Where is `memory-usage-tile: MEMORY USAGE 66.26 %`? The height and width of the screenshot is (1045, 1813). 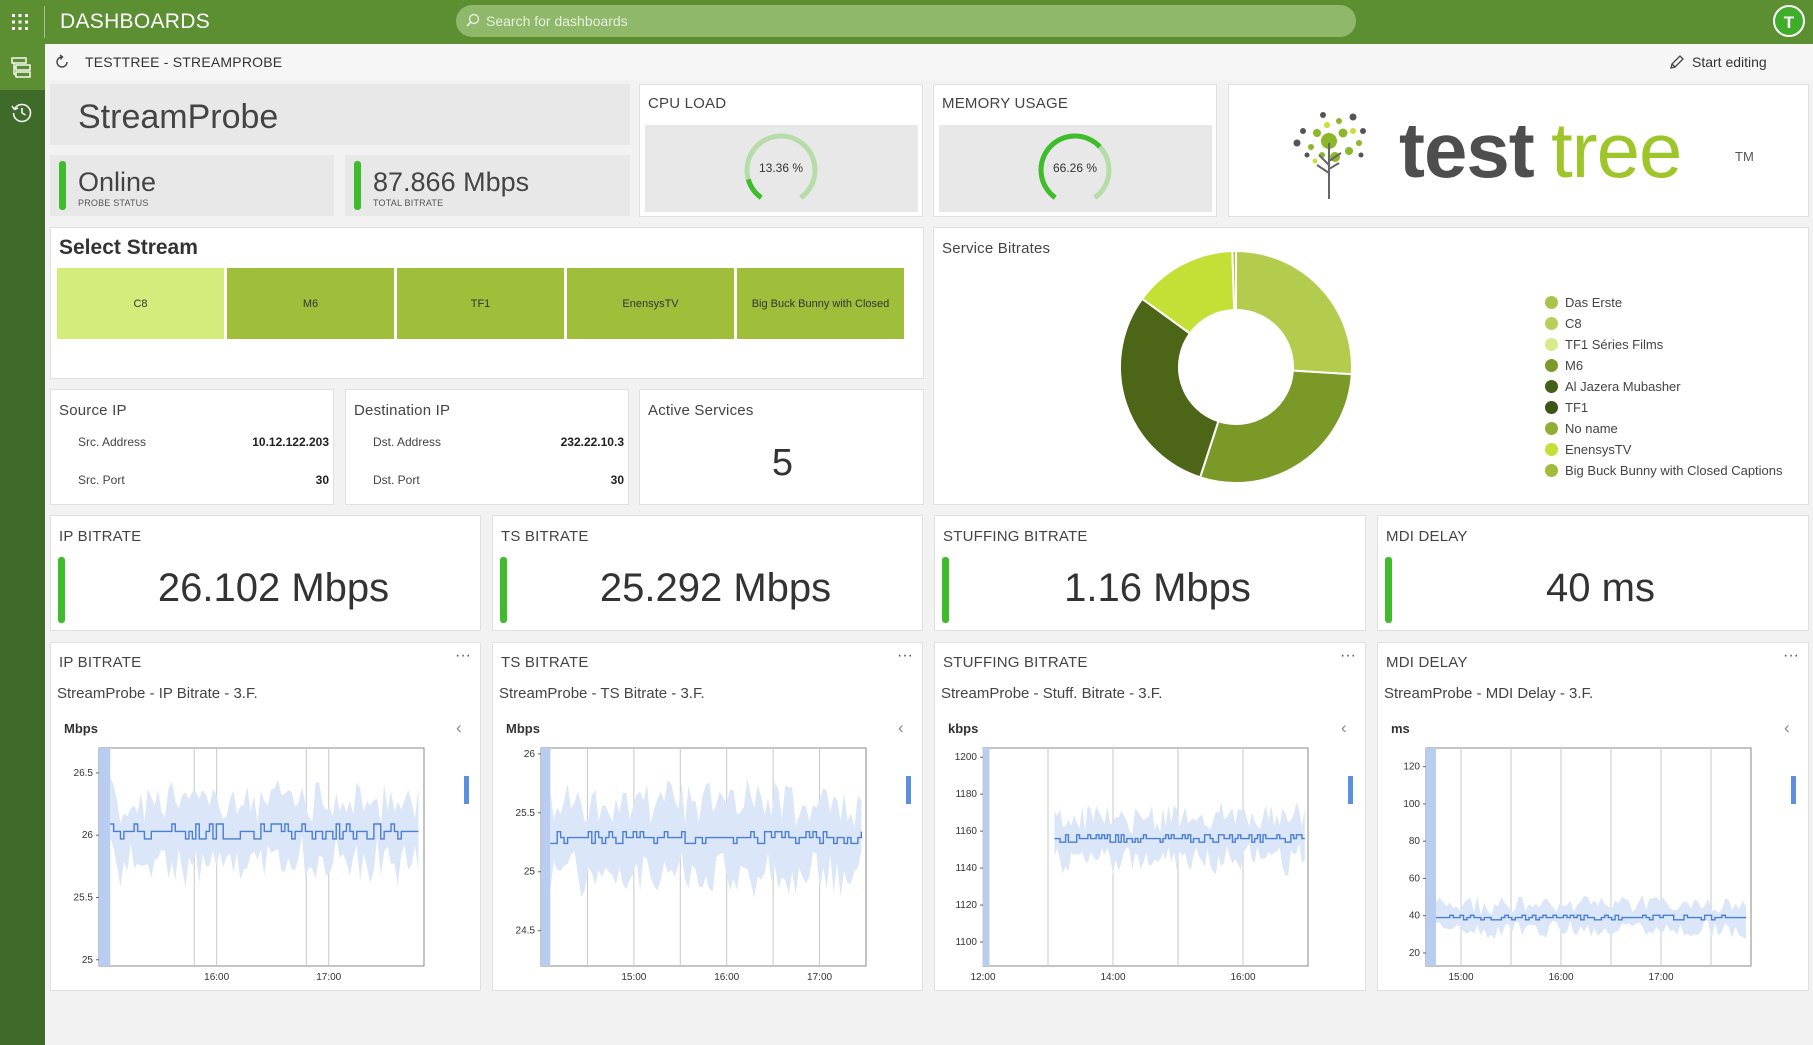 memory-usage-tile: MEMORY USAGE 66.26 % is located at coordinates (1075, 150).